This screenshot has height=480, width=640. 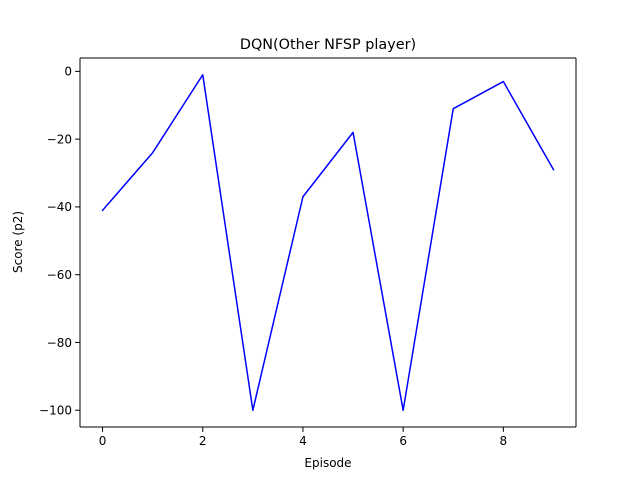 I want to click on y-tick-label: −100, so click(x=55, y=411).